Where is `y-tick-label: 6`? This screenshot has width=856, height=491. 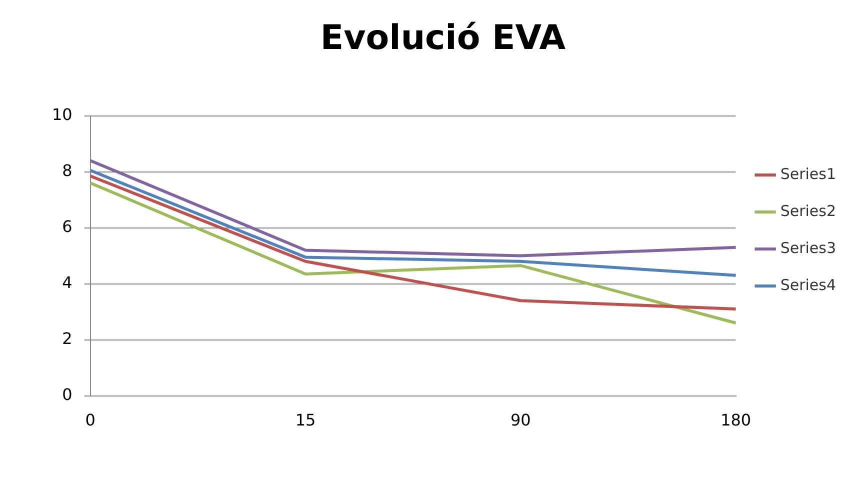
y-tick-label: 6 is located at coordinates (67, 226).